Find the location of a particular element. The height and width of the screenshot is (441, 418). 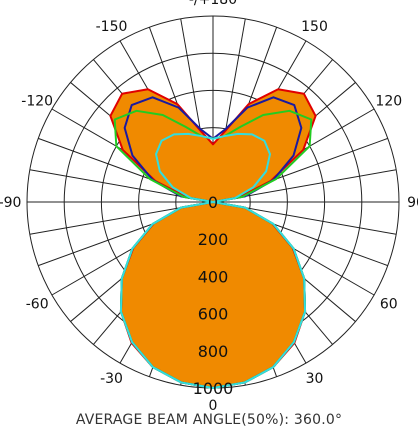

angle-label: 30 is located at coordinates (315, 379).